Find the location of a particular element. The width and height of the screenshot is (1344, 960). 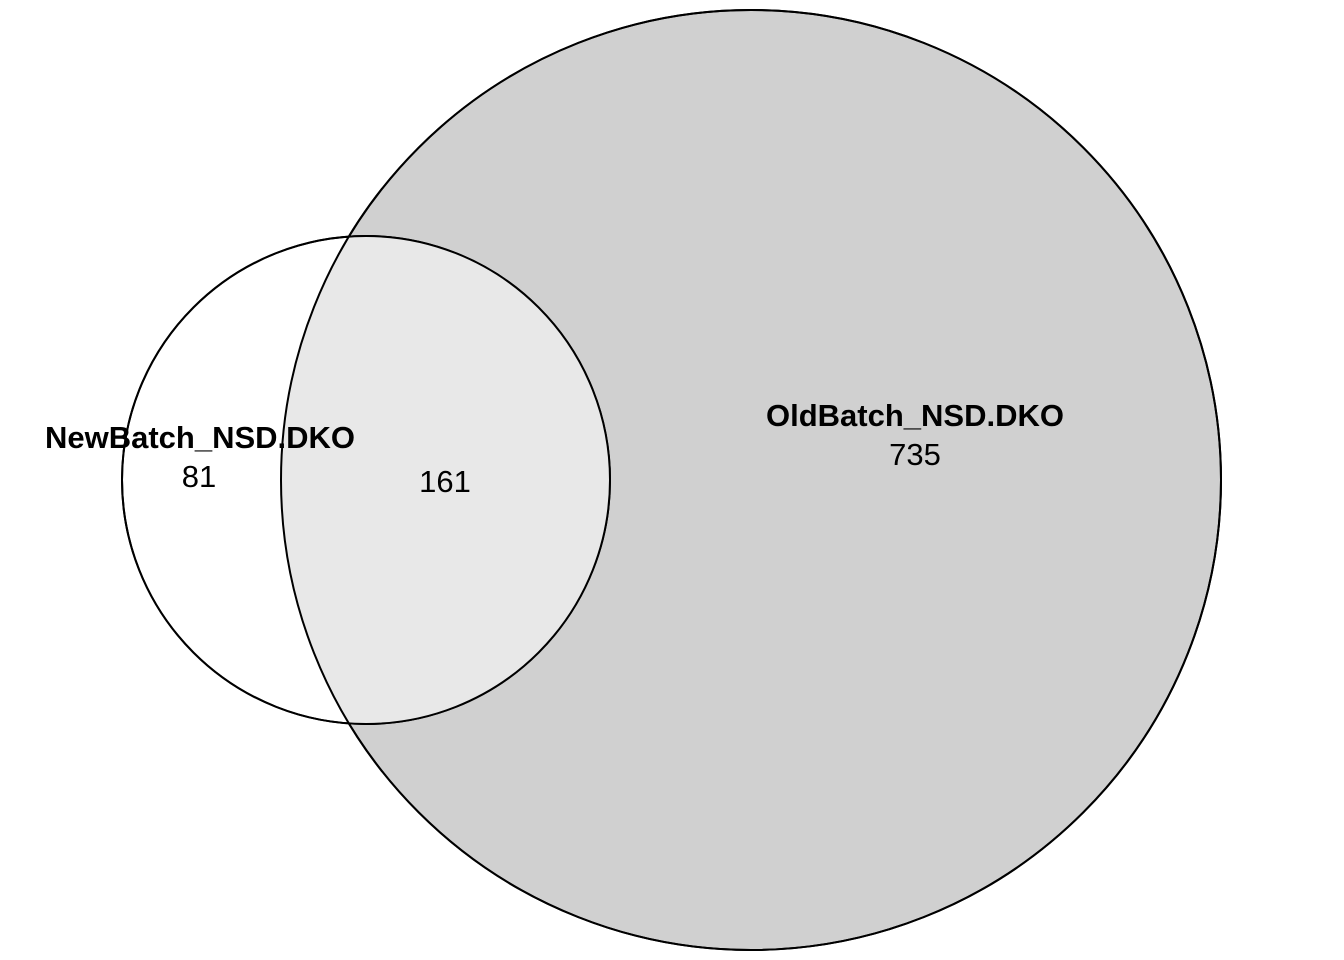

newbatch-set-label: NewBatch_NSD.DKO is located at coordinates (200, 437).